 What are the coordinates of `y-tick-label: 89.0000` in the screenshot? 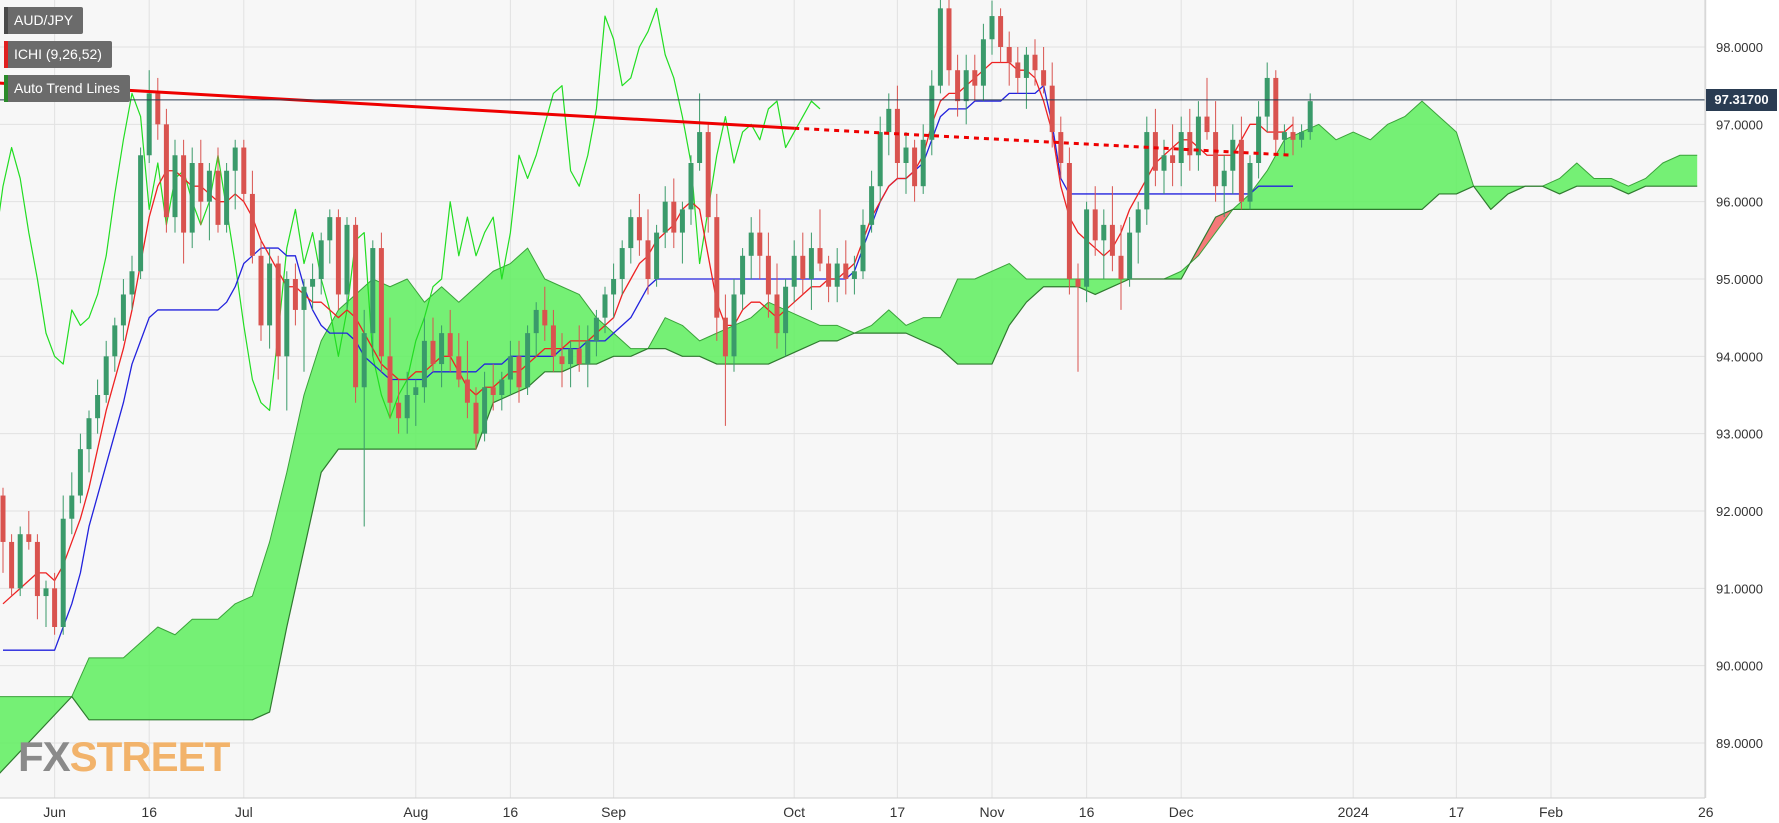 It's located at (1739, 743).